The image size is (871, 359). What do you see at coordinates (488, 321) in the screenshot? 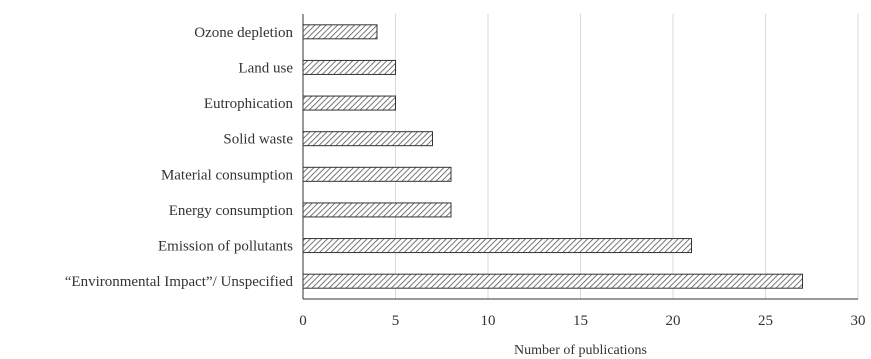
I see `x-tick-label: 10` at bounding box center [488, 321].